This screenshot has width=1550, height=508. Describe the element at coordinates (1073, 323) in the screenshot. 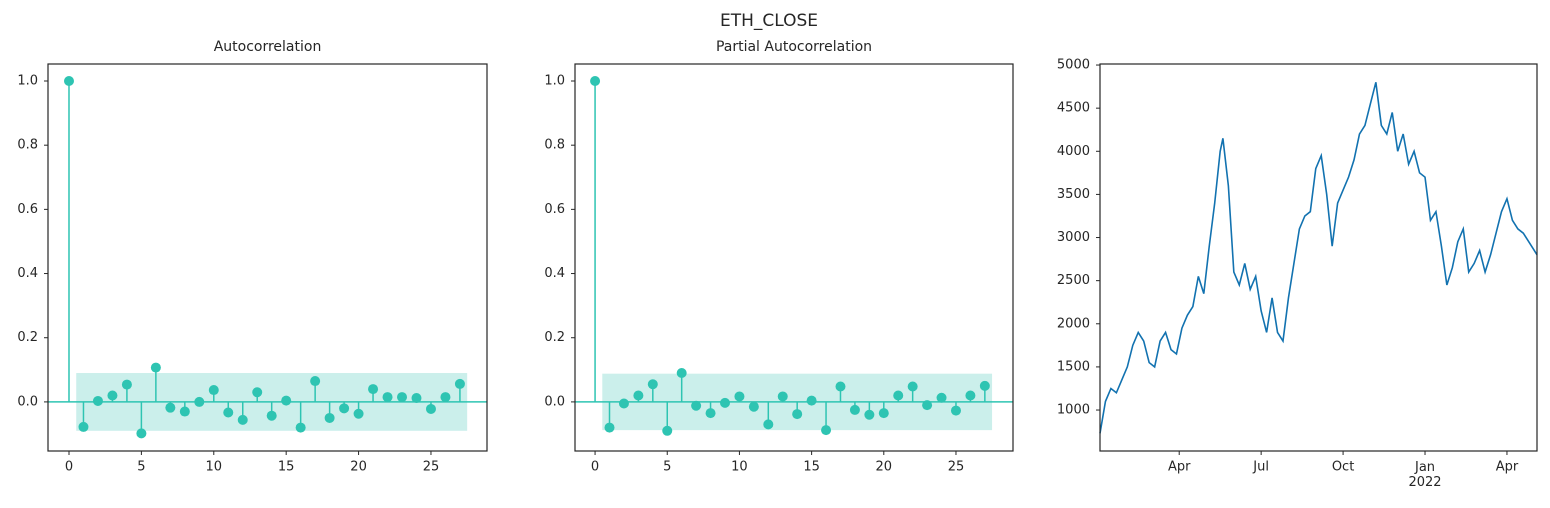

I see `y-tick-label: 2000` at that location.